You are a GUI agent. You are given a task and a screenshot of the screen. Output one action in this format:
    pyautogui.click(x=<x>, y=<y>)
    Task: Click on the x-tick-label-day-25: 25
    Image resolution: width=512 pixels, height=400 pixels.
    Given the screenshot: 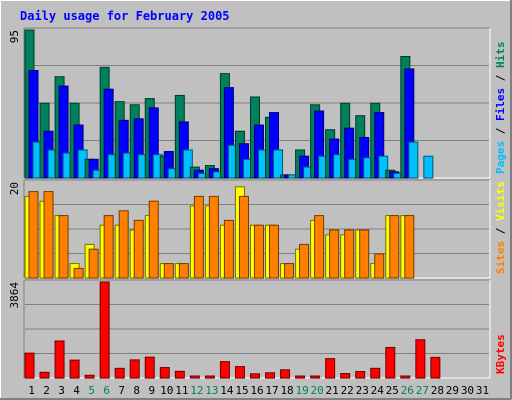 What is the action you would take?
    pyautogui.click(x=392, y=390)
    